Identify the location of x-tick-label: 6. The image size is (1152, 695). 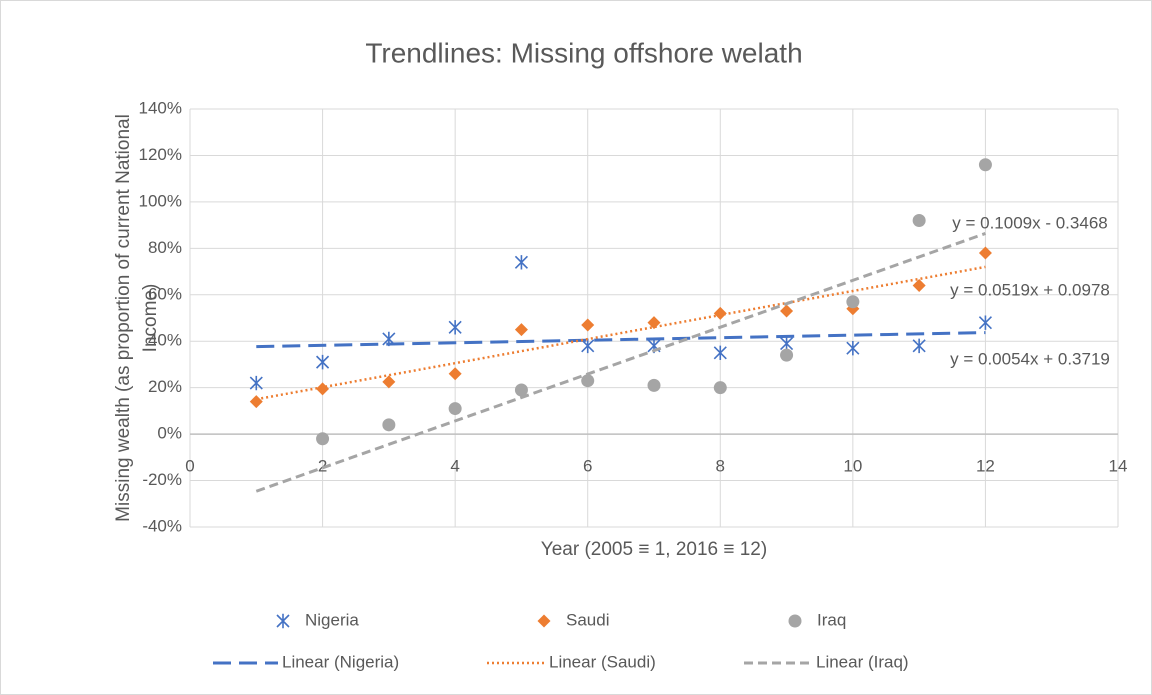
(587, 466).